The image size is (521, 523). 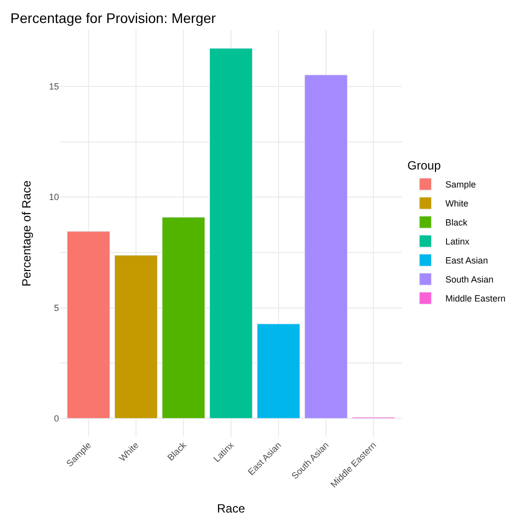 What do you see at coordinates (424, 165) in the screenshot?
I see `legend-title: Group` at bounding box center [424, 165].